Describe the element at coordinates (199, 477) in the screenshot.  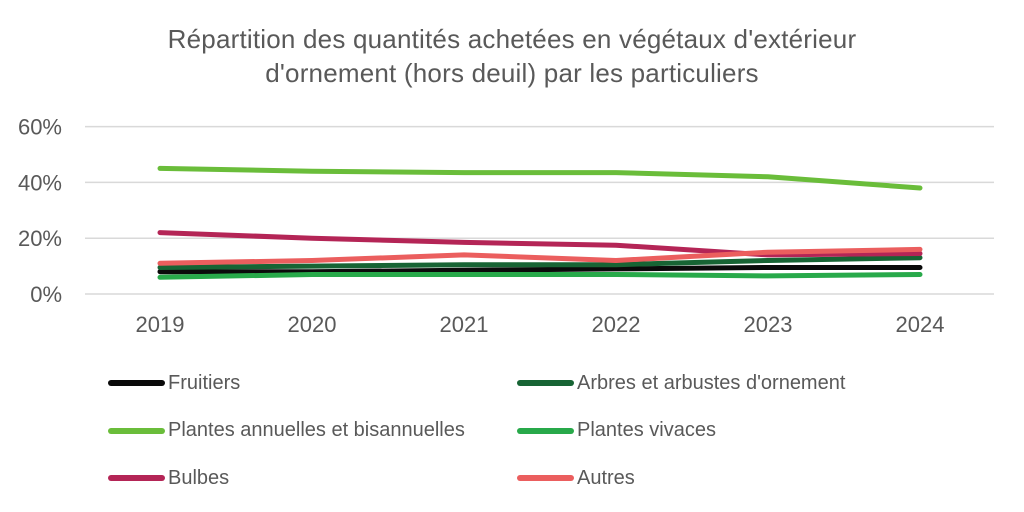
I see `legend-label: Bulbes` at that location.